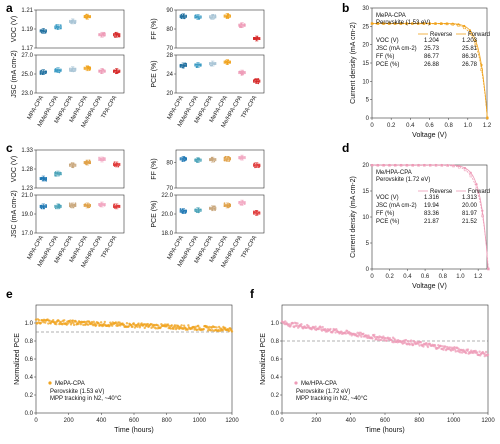 The width and height of the screenshot is (500, 444). Describe the element at coordinates (29, 378) in the screenshot. I see `y-tick-label: 0.4` at that location.